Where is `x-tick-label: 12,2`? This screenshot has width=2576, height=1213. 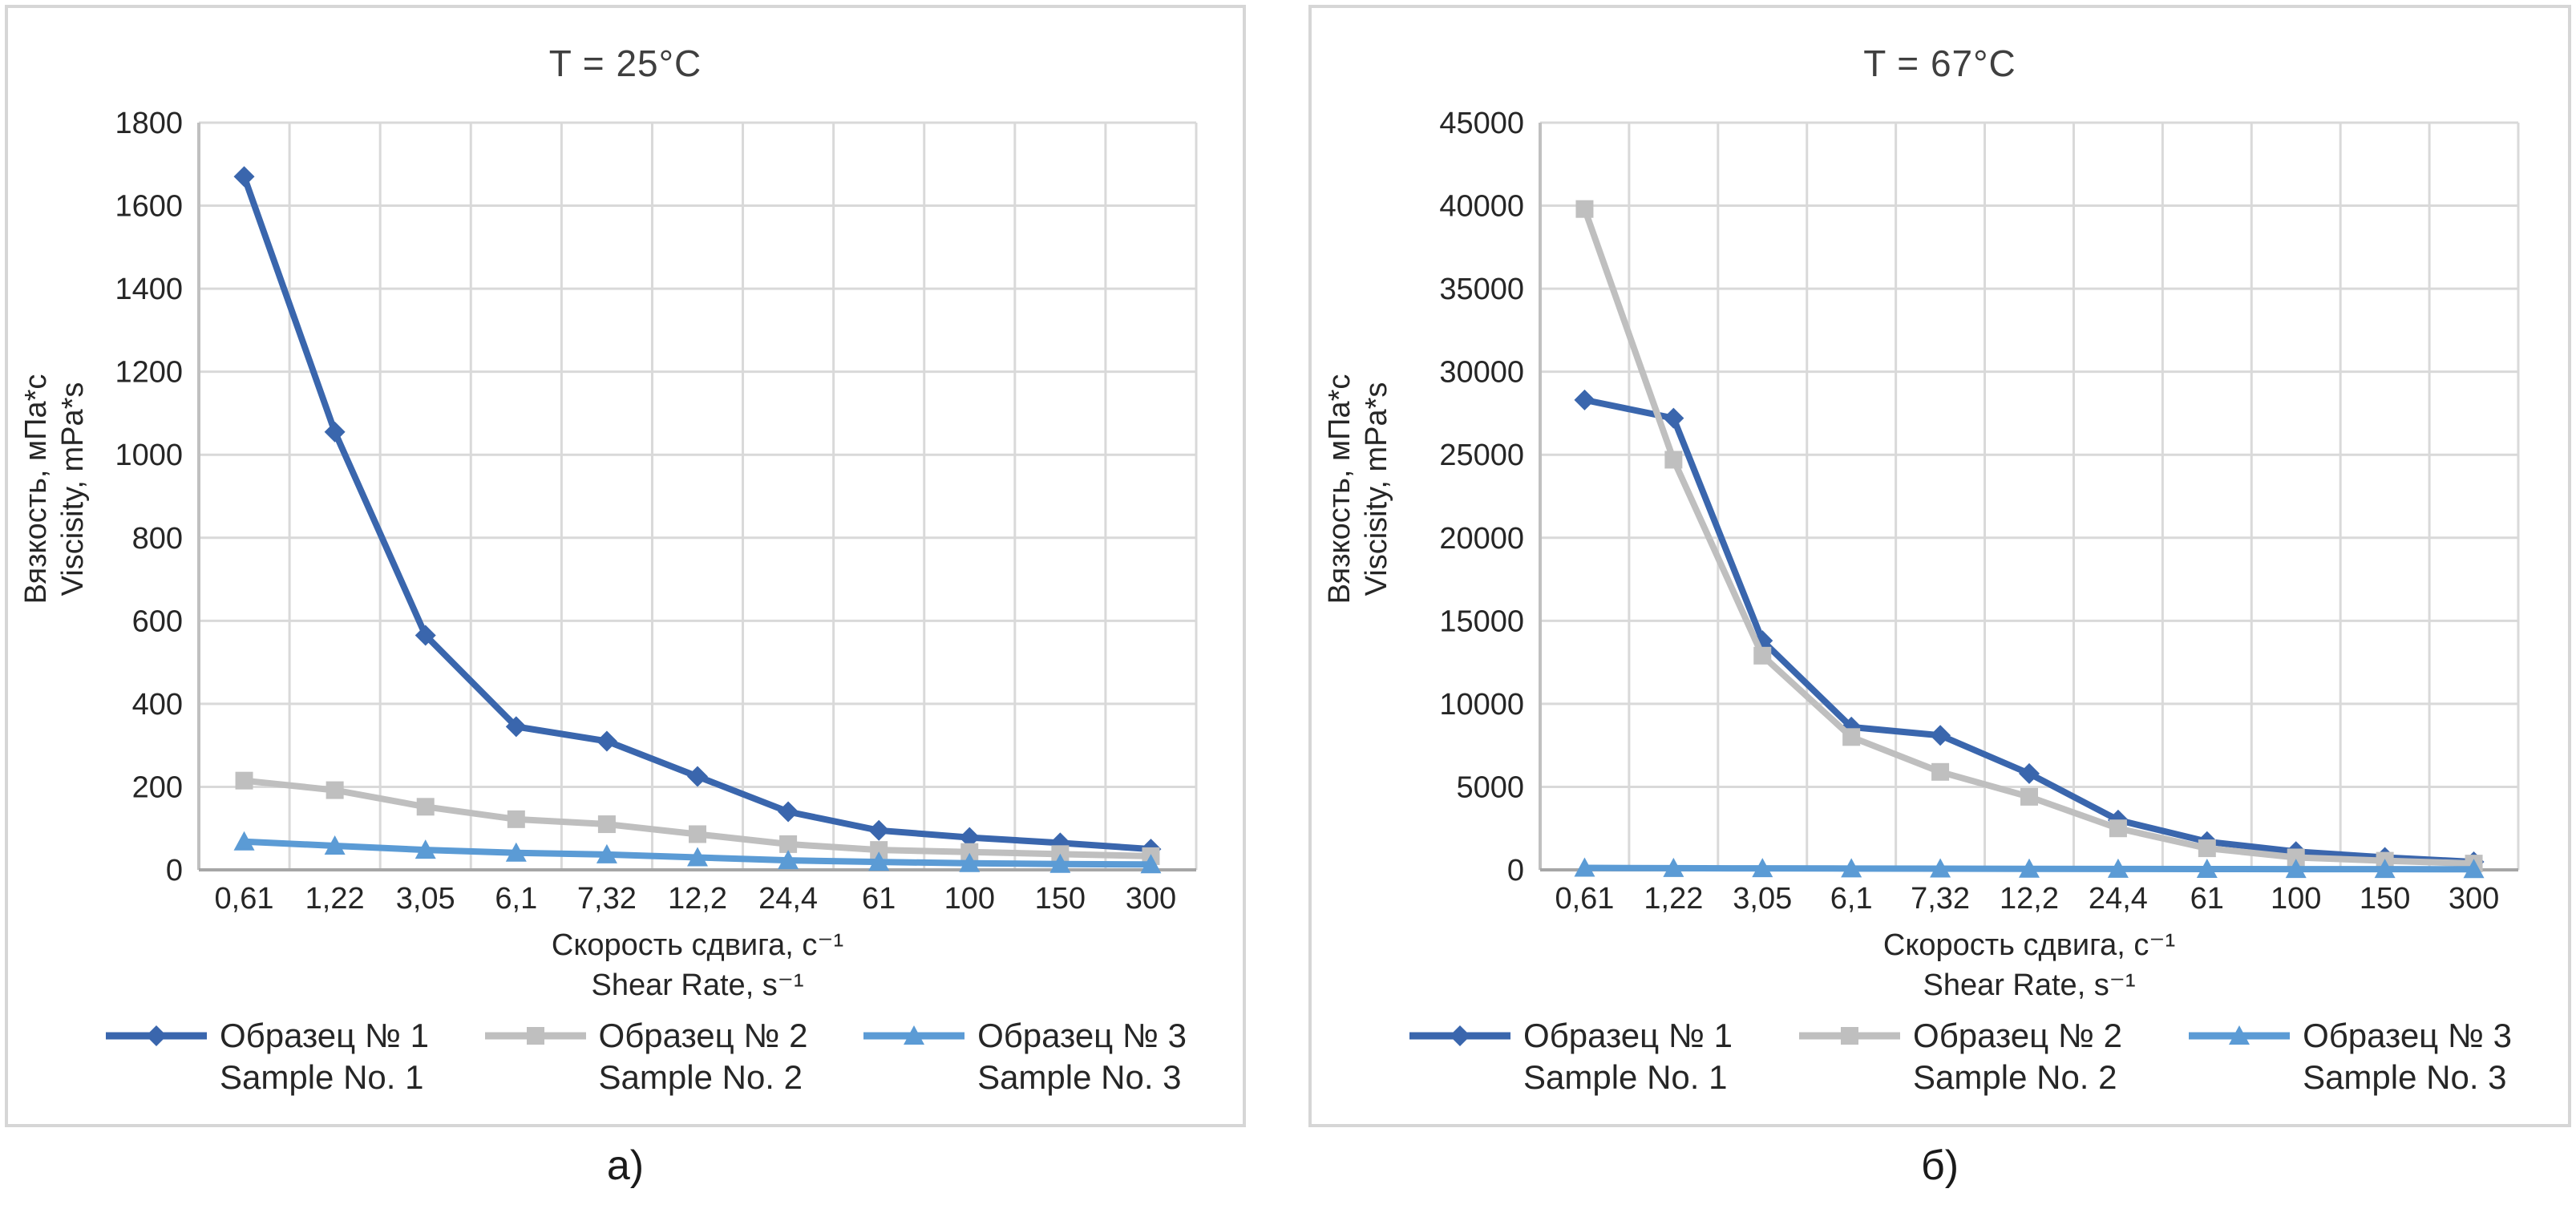
x-tick-label: 12,2 is located at coordinates (697, 898).